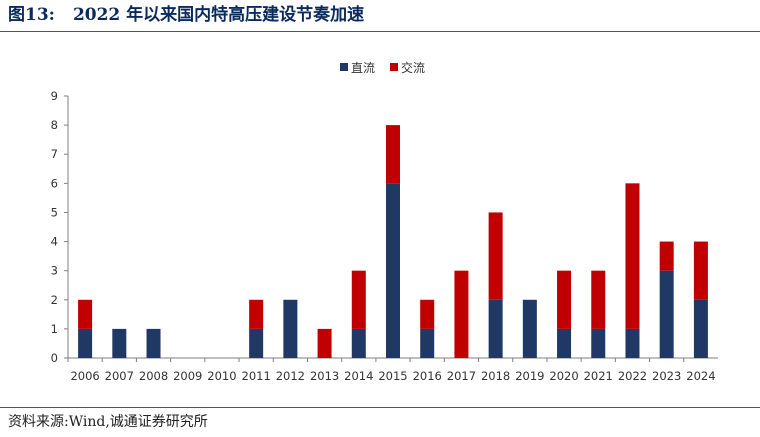 This screenshot has height=437, width=760. I want to click on x-tick-label: 2007, so click(119, 376).